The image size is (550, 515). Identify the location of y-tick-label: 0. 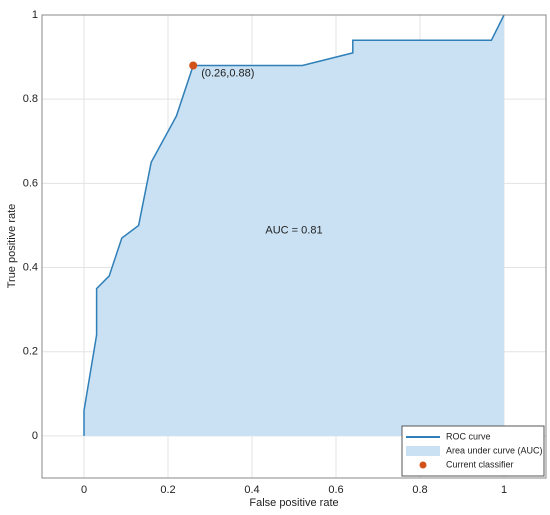
(35, 436).